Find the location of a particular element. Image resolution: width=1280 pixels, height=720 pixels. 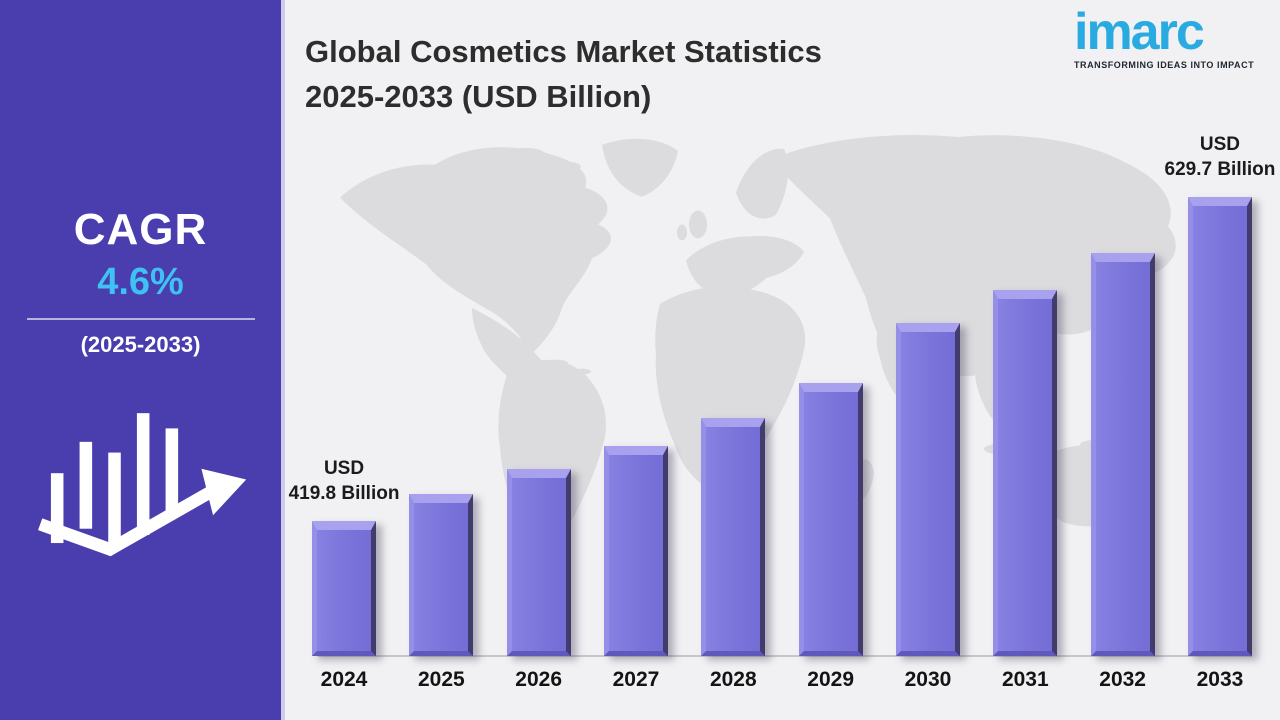

bar-column-2027: 2027 is located at coordinates (635, 568).